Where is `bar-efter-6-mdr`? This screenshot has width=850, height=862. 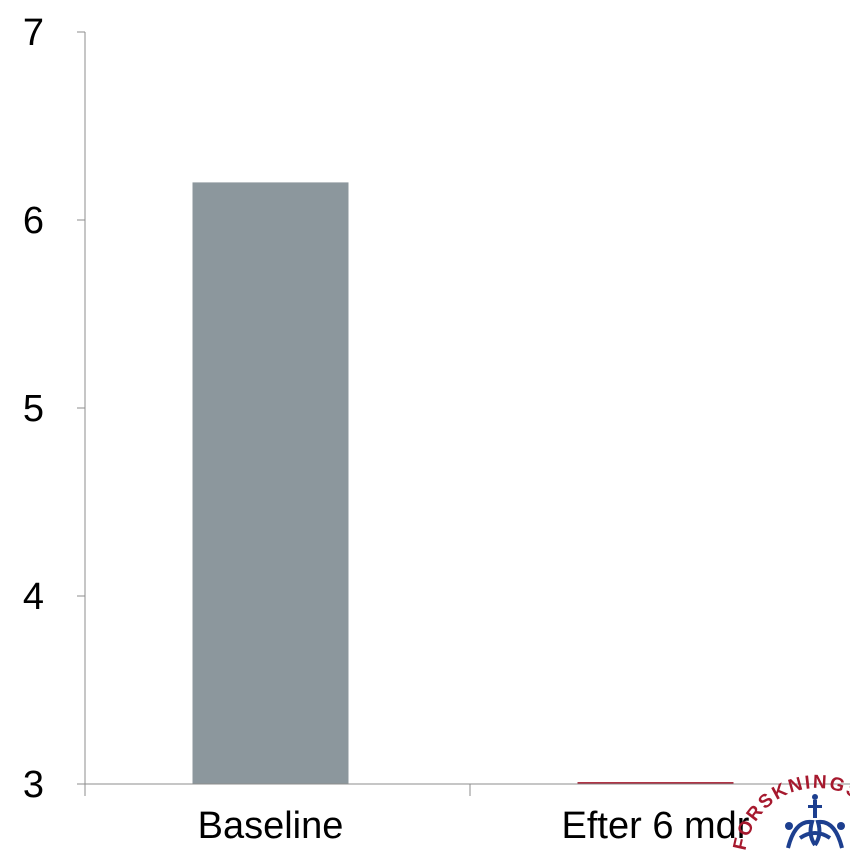 bar-efter-6-mdr is located at coordinates (655, 783).